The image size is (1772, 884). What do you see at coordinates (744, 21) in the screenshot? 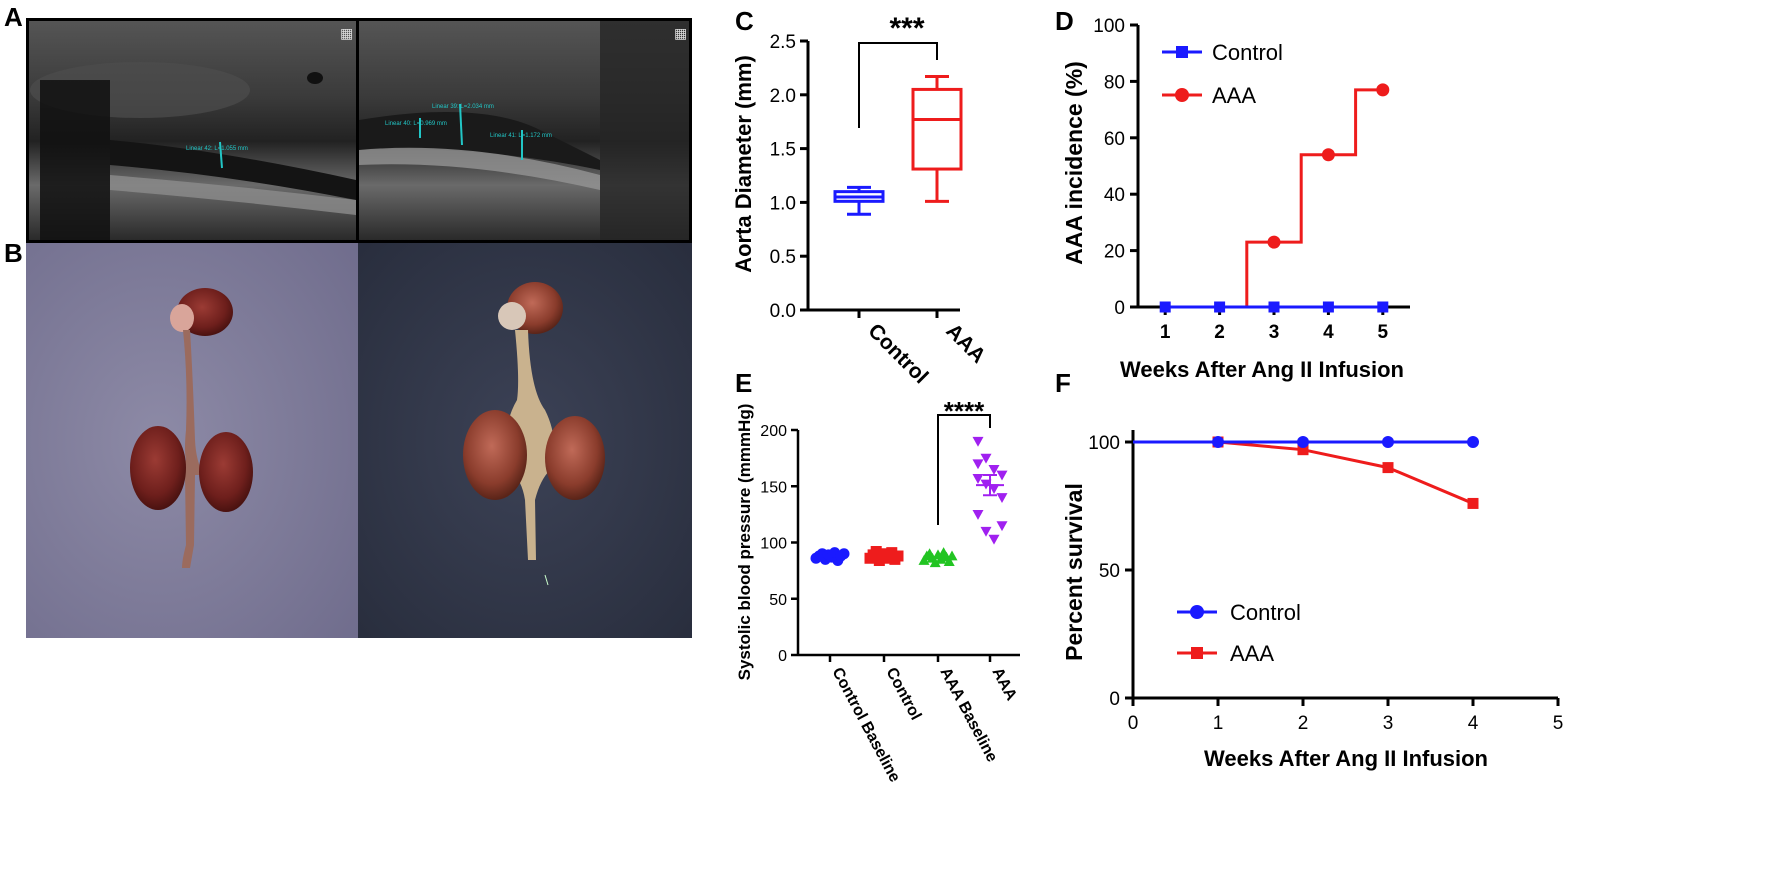
I see `panel-label-c: C` at bounding box center [744, 21].